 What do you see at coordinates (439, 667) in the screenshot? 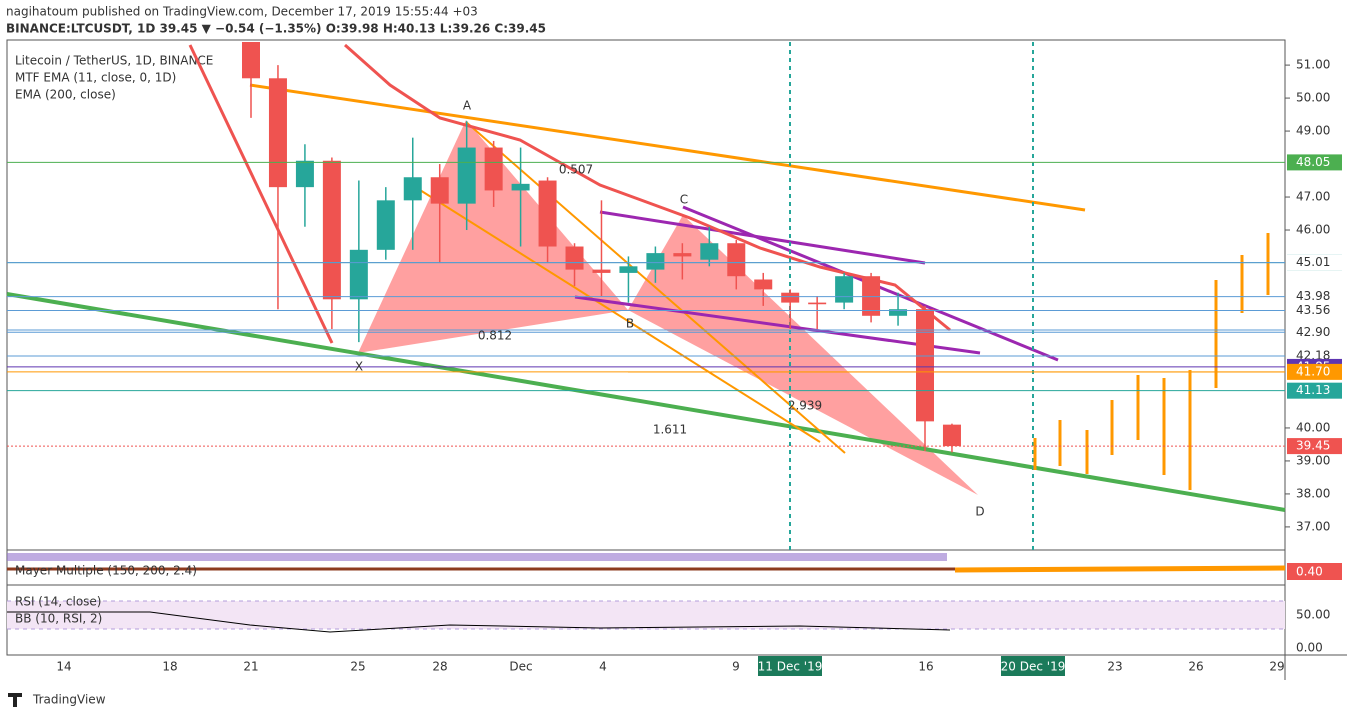
I see `x-tick-label: 28` at bounding box center [439, 667].